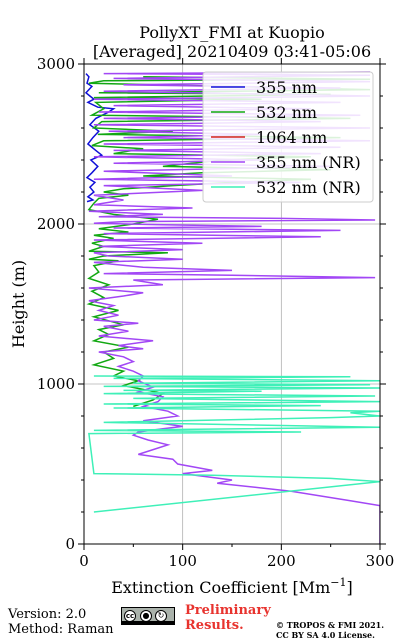 This screenshot has height=640, width=400. What do you see at coordinates (148, 616) in the screenshot?
I see `cc-license-badge-icon: cc ● ↻` at bounding box center [148, 616].